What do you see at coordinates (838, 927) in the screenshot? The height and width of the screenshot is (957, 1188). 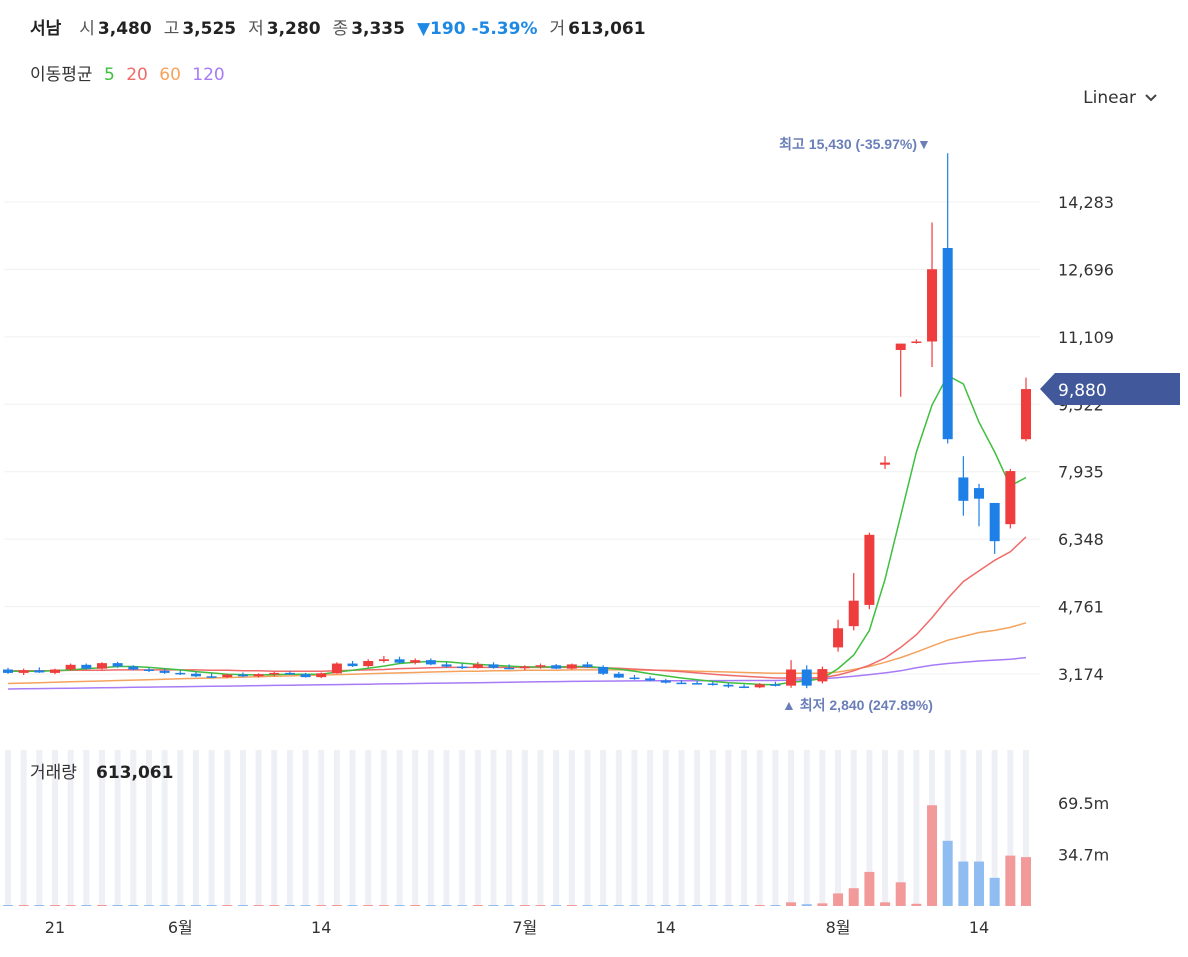 I see `date-tick-label: 8월` at bounding box center [838, 927].